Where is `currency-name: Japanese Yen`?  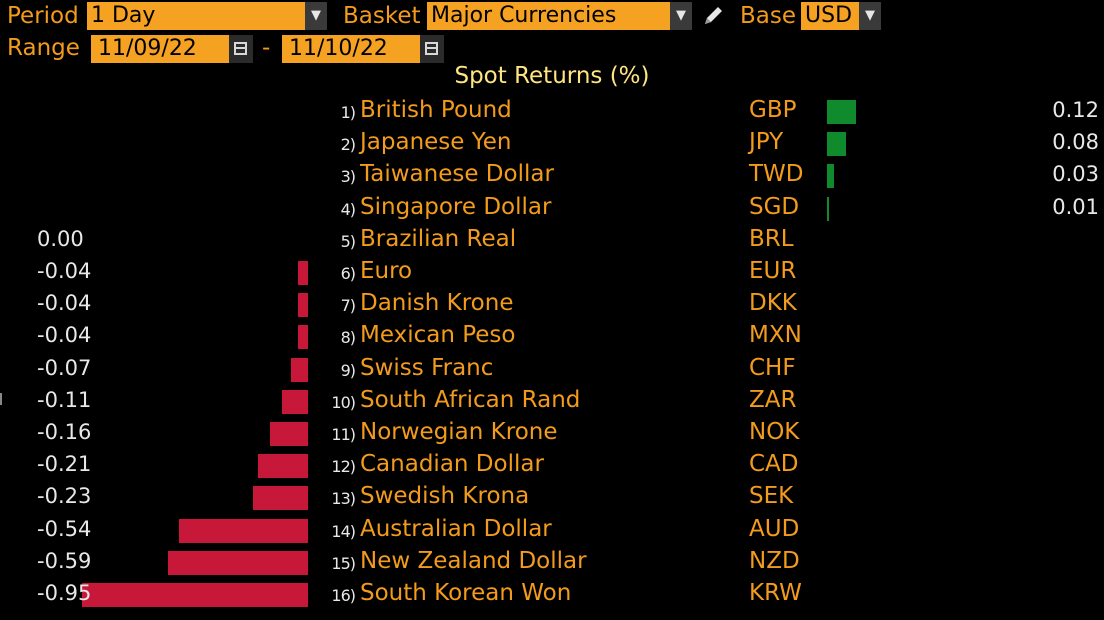
currency-name: Japanese Yen is located at coordinates (436, 142).